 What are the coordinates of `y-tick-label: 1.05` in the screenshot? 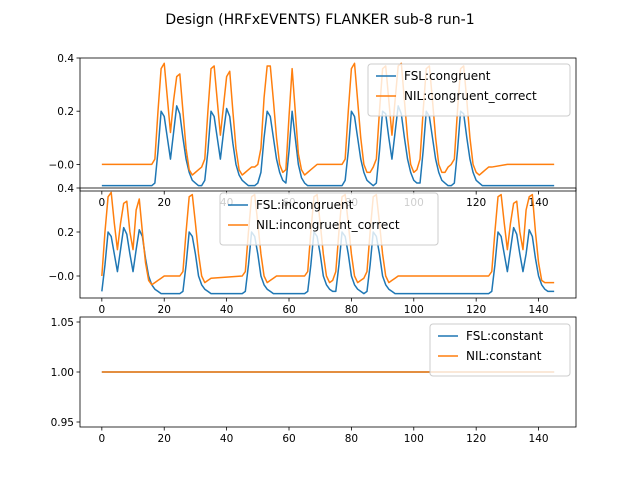 It's located at (62, 323).